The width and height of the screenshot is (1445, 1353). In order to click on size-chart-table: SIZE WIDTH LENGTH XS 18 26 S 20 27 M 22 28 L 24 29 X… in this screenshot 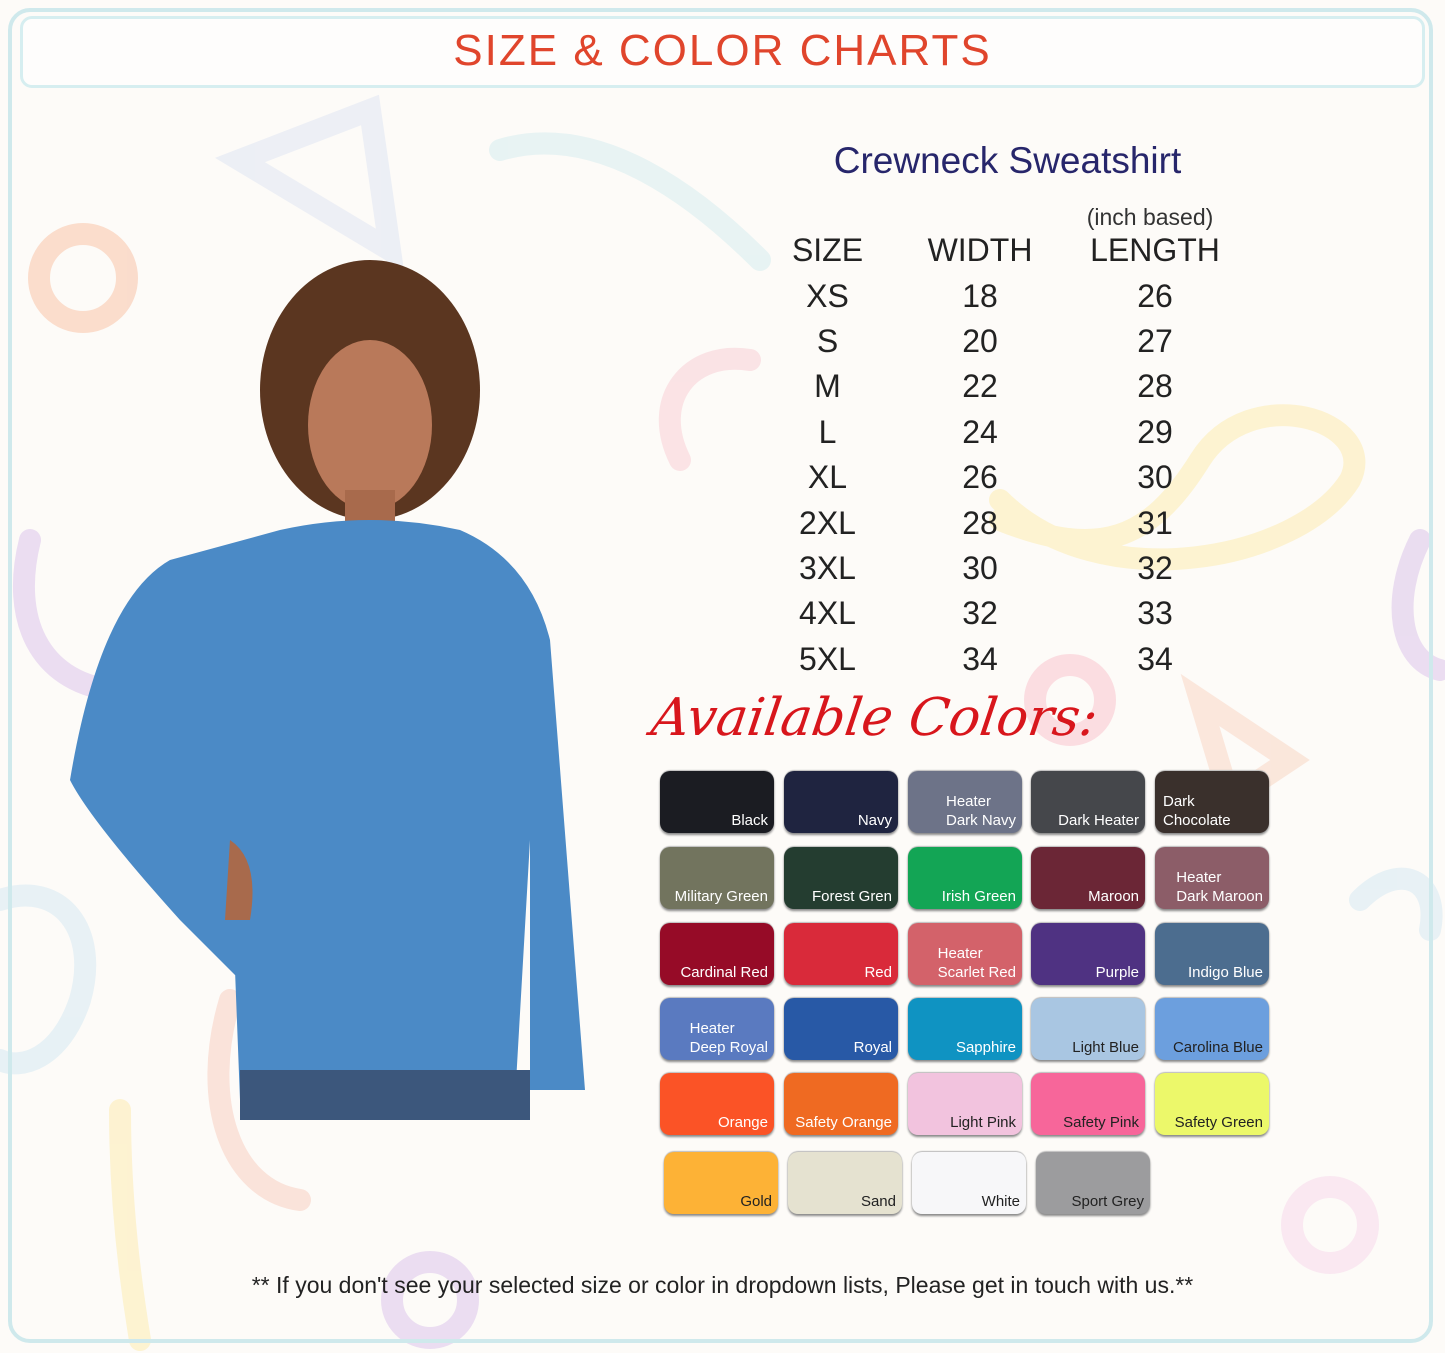, I will do `click(1002, 455)`.